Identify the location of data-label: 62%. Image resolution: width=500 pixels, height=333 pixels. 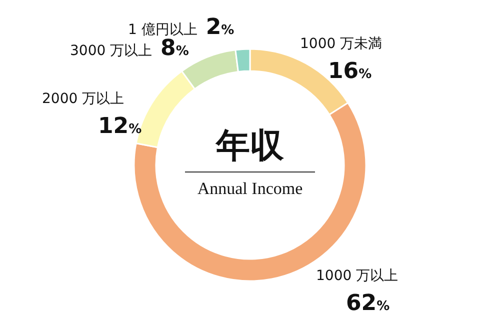
(368, 303).